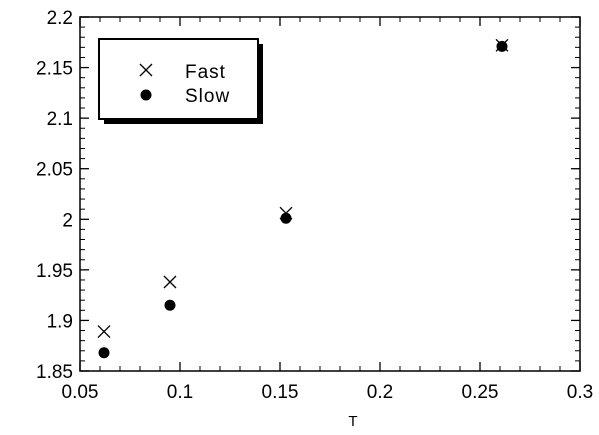 The image size is (599, 435). Describe the element at coordinates (60, 18) in the screenshot. I see `y-tick-label: 2.2` at that location.